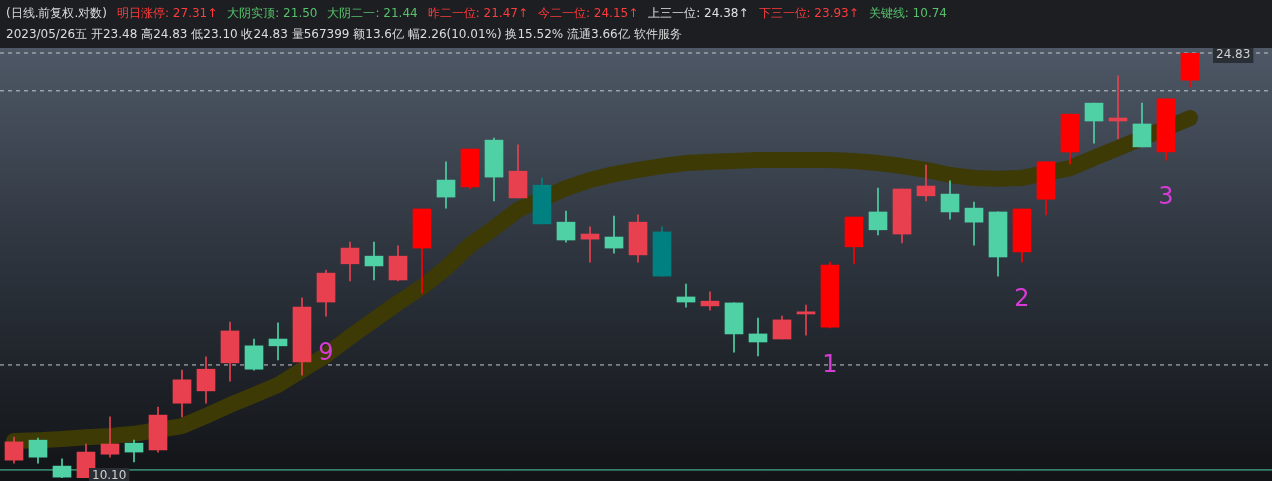 The height and width of the screenshot is (481, 1272). What do you see at coordinates (56, 13) in the screenshot?
I see `chart-title: (日线.前复权.对数)` at bounding box center [56, 13].